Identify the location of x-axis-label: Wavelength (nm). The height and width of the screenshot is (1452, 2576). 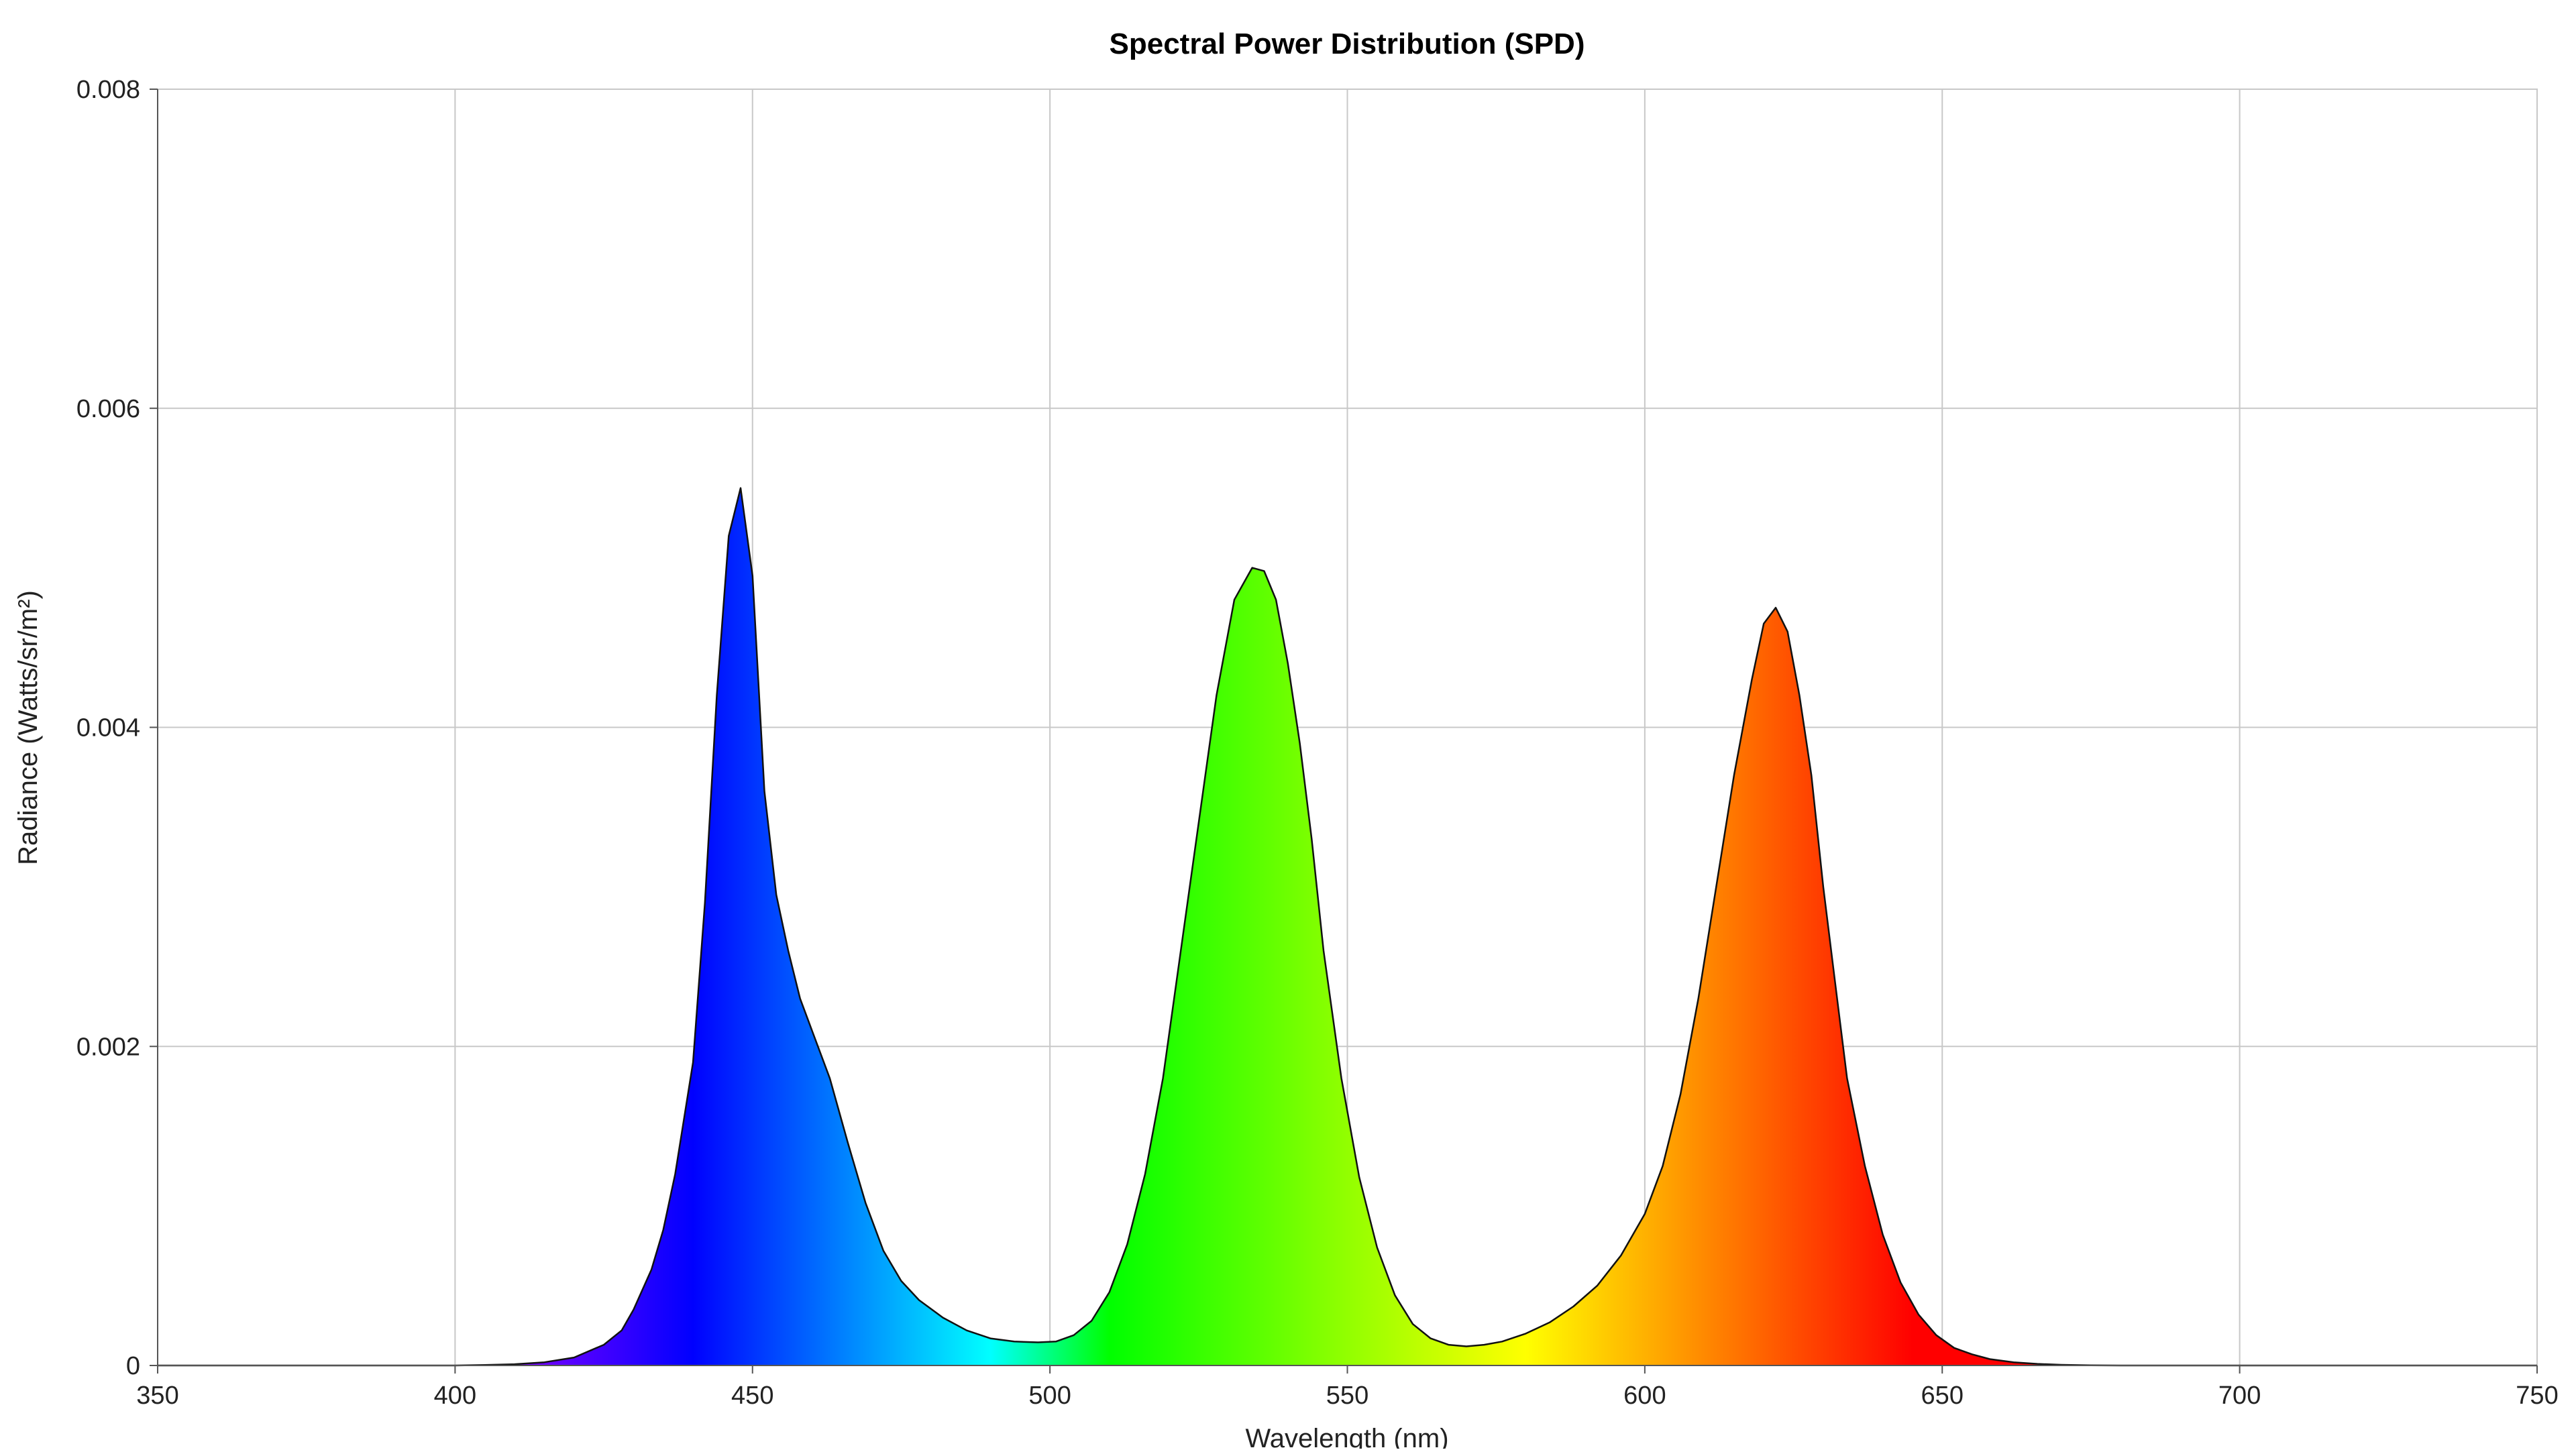
(1346, 1436).